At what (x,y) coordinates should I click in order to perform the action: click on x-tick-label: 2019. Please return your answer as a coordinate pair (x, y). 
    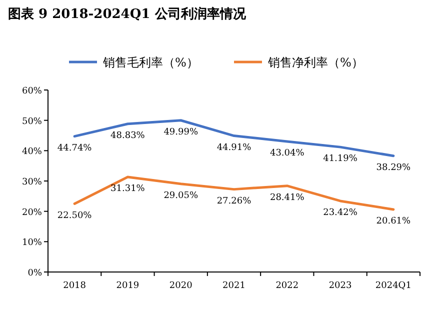
    Looking at the image, I should click on (128, 286).